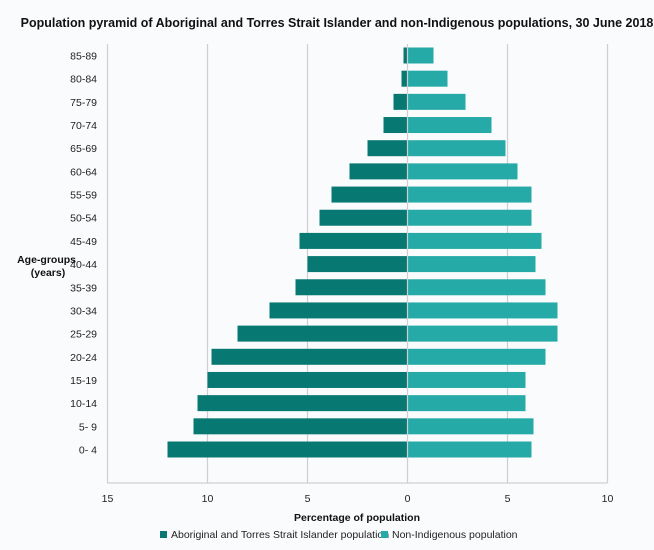  I want to click on y-tick-label: 70-74, so click(83, 126).